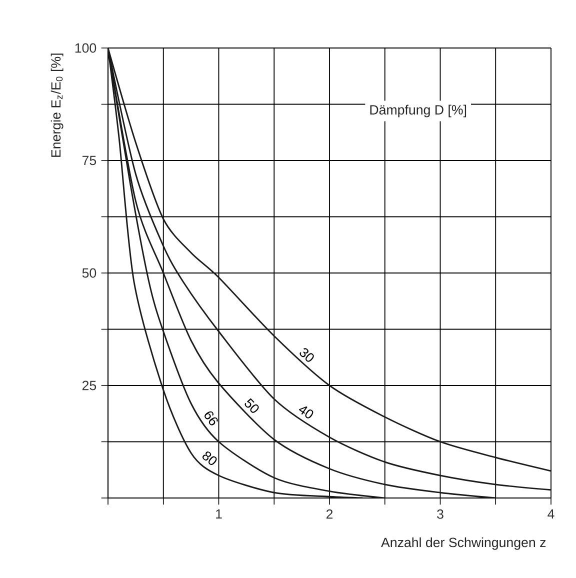  What do you see at coordinates (219, 514) in the screenshot?
I see `x-tick-label: 1` at bounding box center [219, 514].